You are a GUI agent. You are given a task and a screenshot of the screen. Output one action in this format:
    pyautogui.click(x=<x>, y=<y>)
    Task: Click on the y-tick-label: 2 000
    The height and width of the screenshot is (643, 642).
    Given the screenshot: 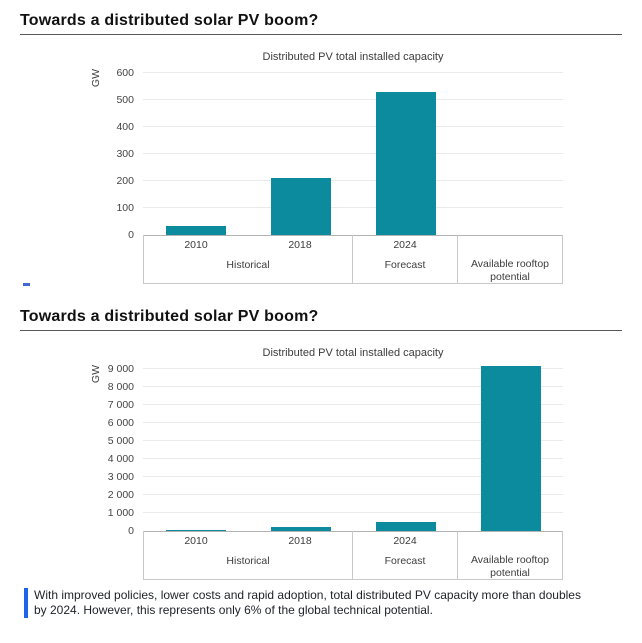 What is the action you would take?
    pyautogui.click(x=120, y=495)
    